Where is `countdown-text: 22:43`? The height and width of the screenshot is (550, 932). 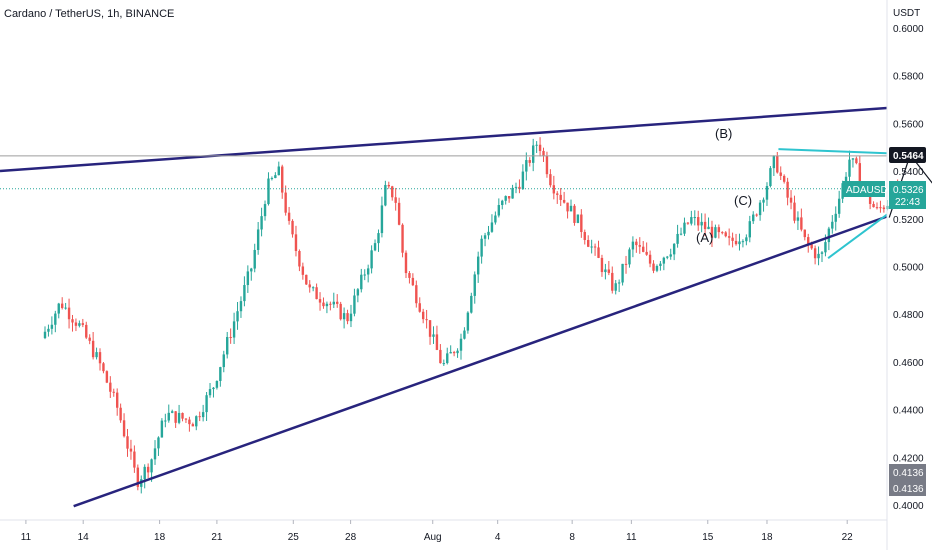 countdown-text: 22:43 is located at coordinates (907, 202).